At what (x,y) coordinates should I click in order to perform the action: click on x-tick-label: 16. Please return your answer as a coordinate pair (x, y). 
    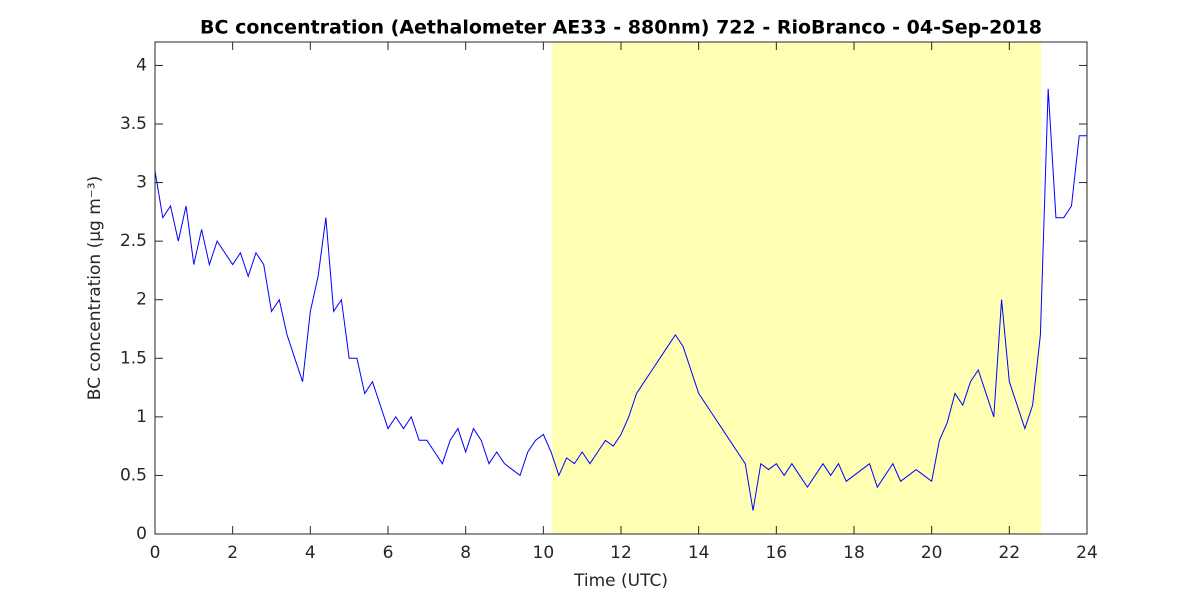
    Looking at the image, I should click on (777, 553).